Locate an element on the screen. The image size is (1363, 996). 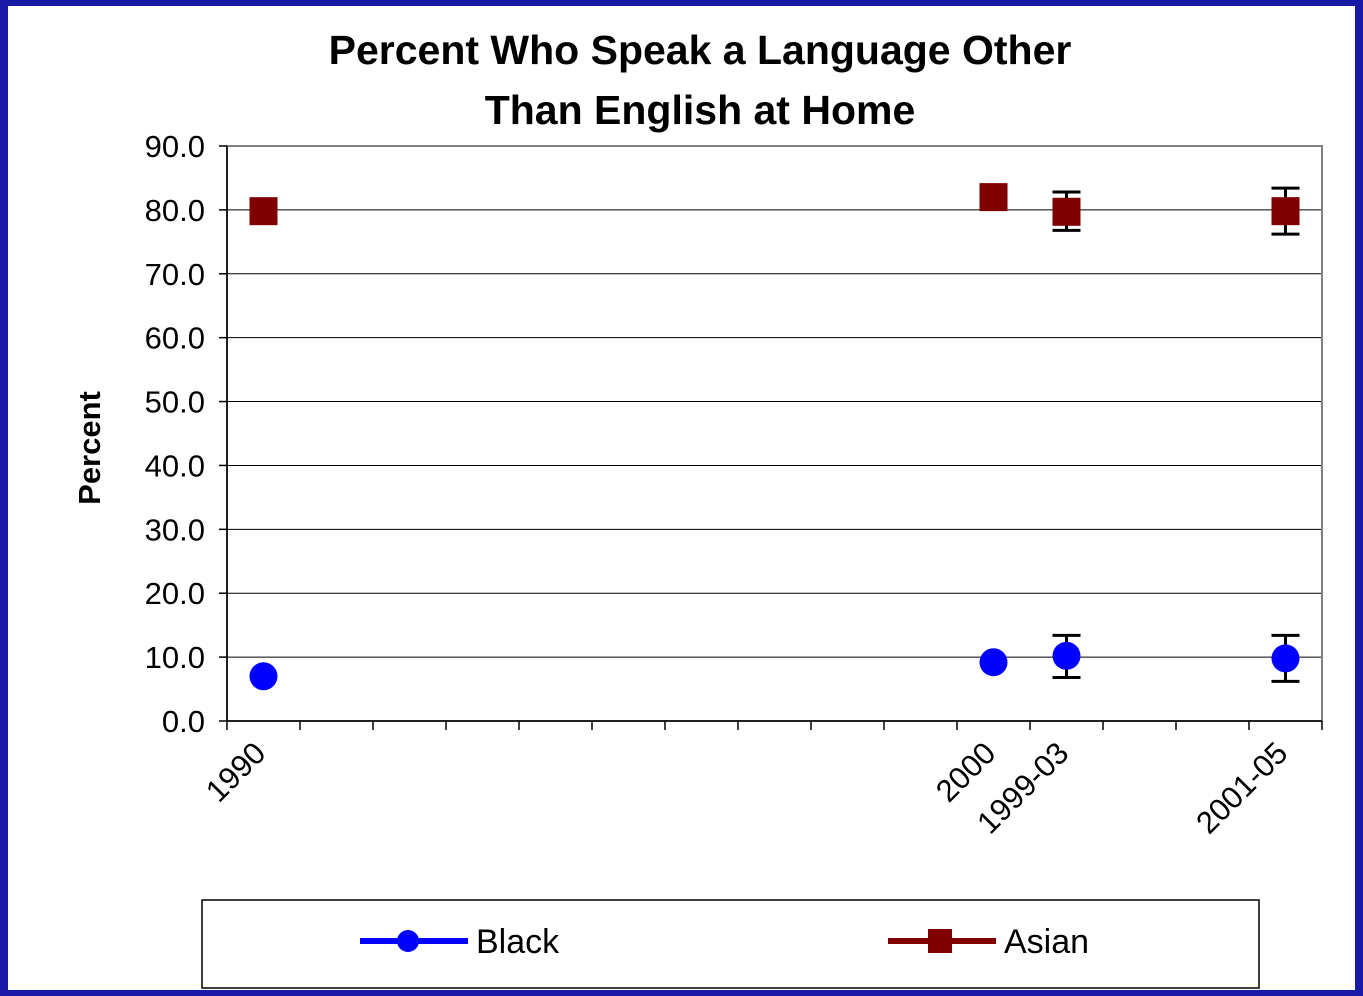
legend: Black Asian is located at coordinates (730, 944).